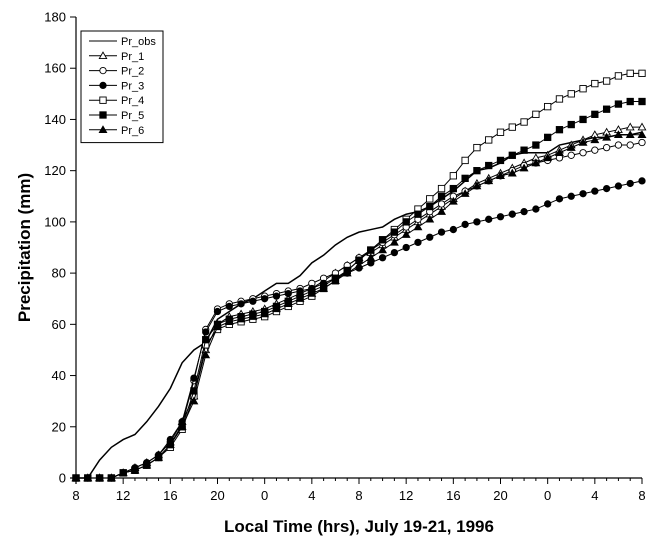 Image resolution: width=658 pixels, height=541 pixels. Describe the element at coordinates (132, 72) in the screenshot. I see `legend-label: Pr_2` at that location.